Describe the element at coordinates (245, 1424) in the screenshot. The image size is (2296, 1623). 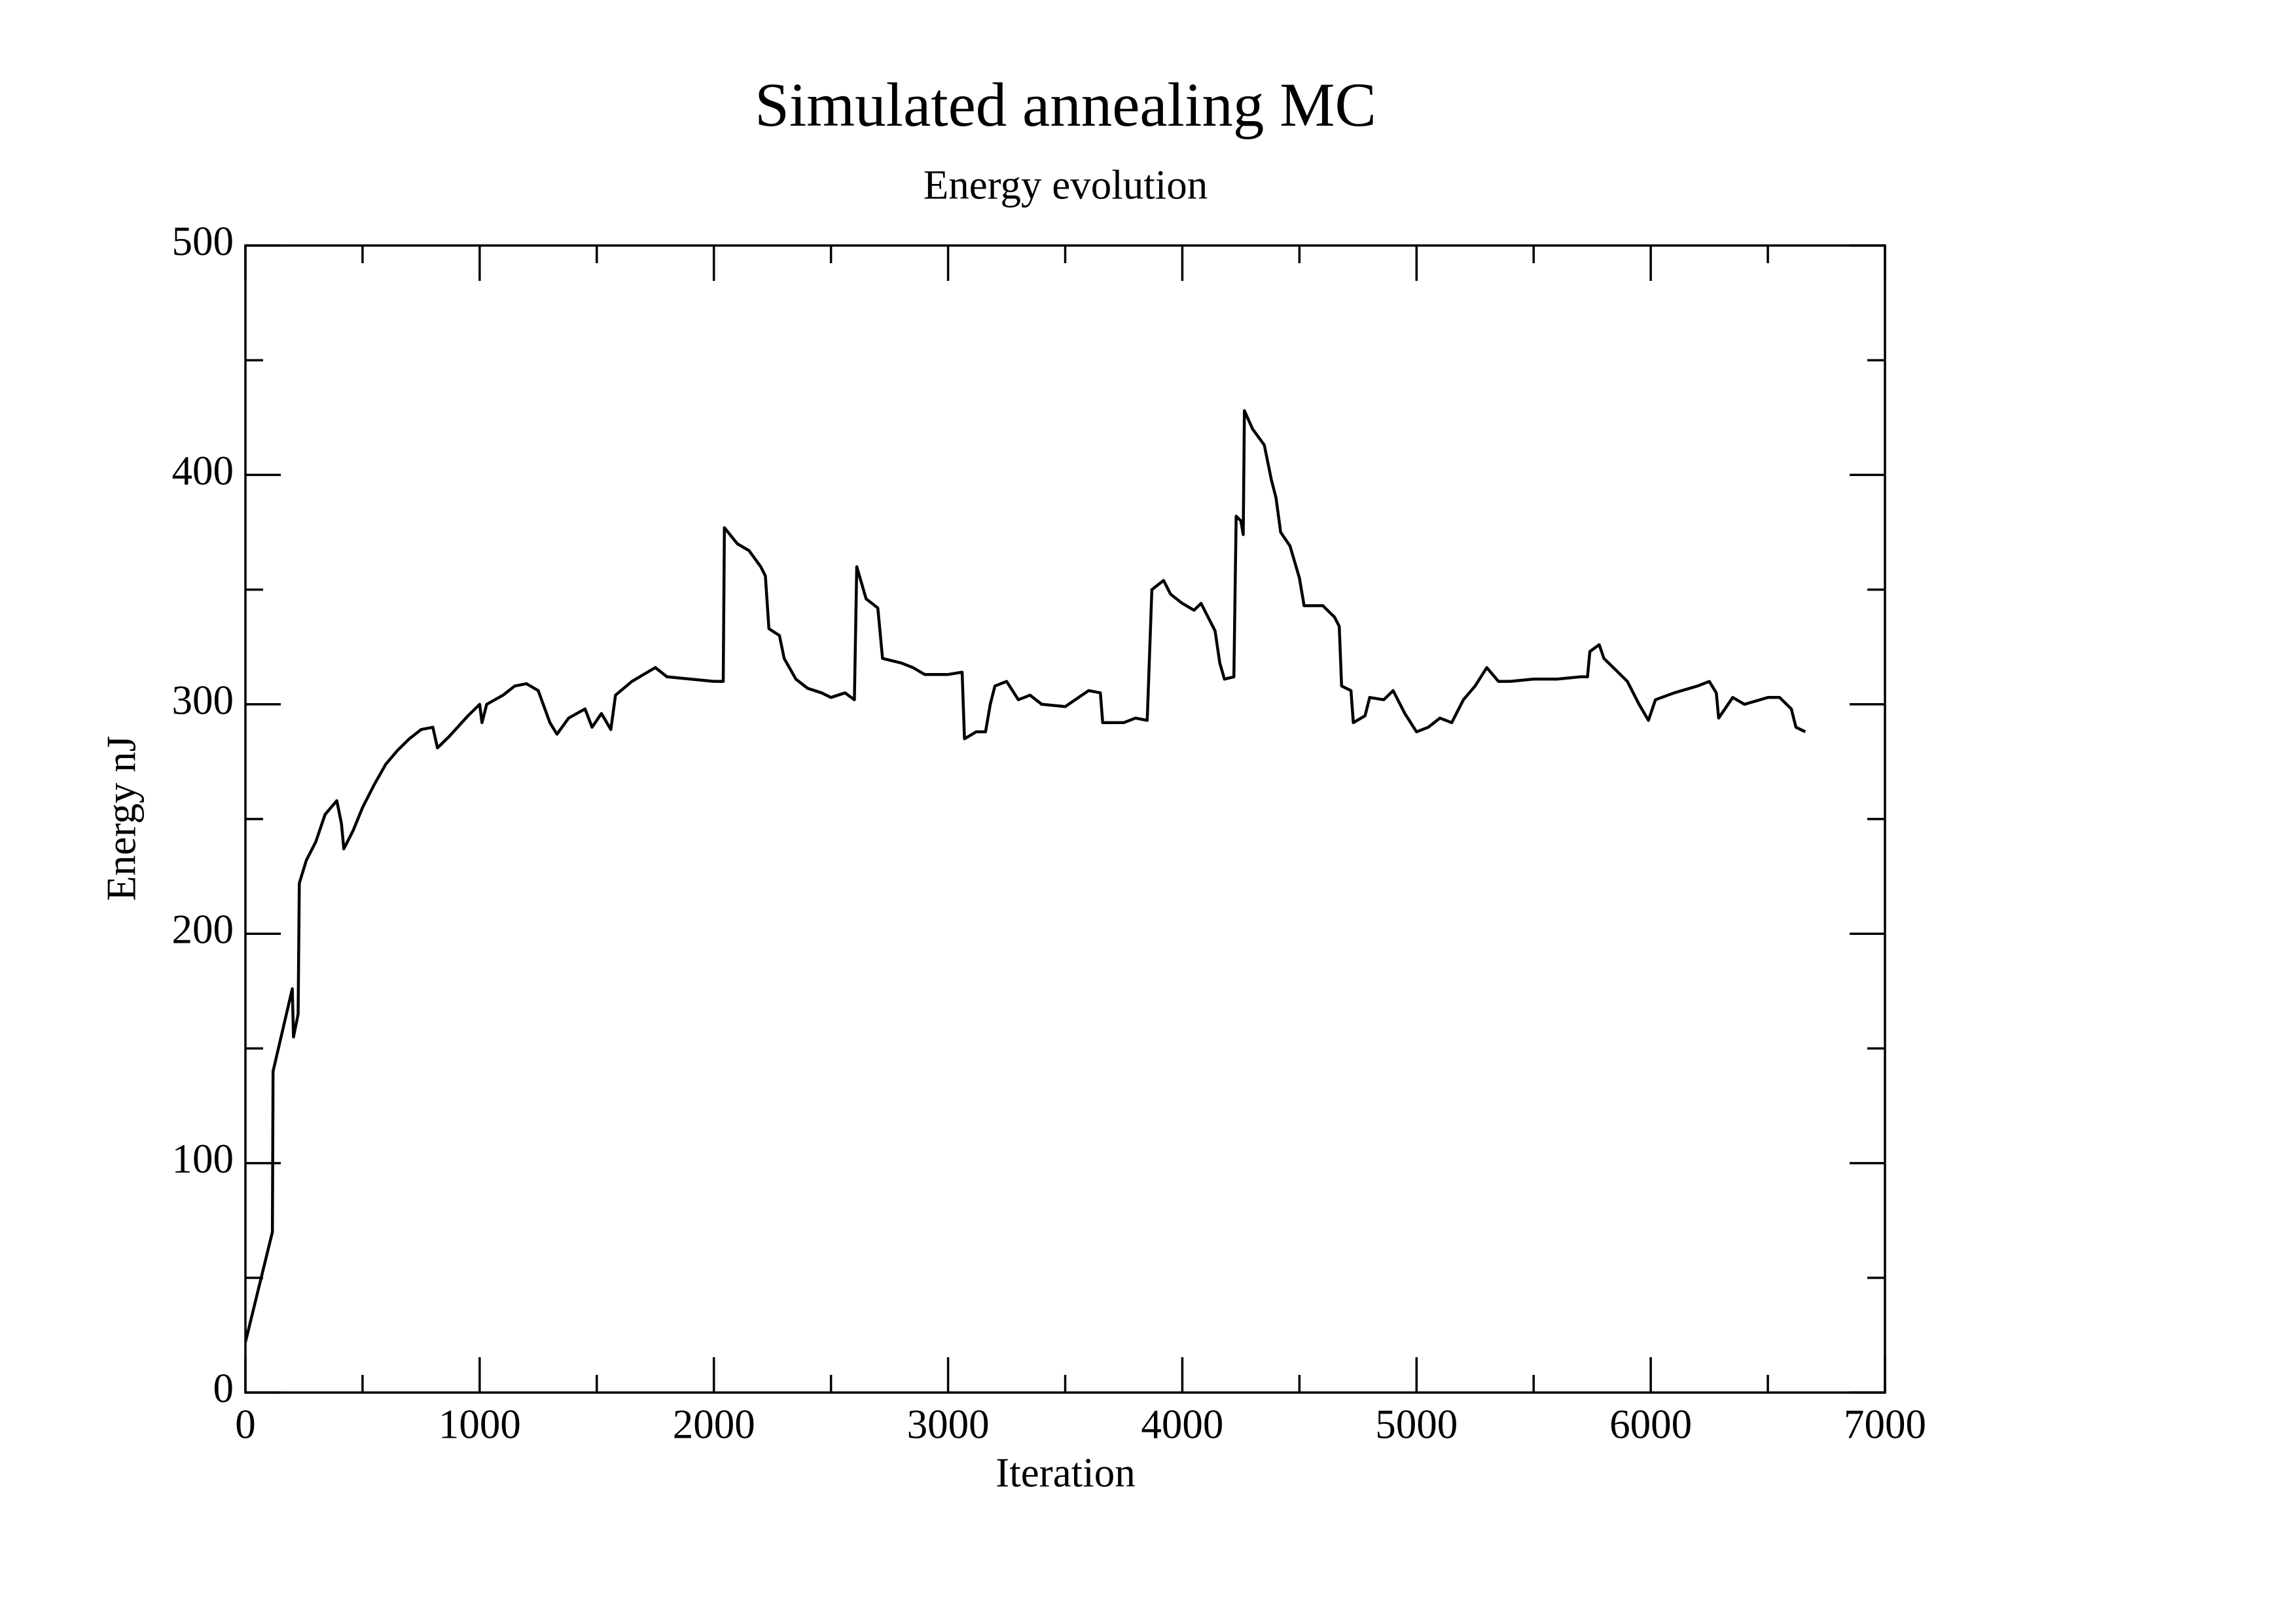
I see `x-tick-label: 0` at that location.